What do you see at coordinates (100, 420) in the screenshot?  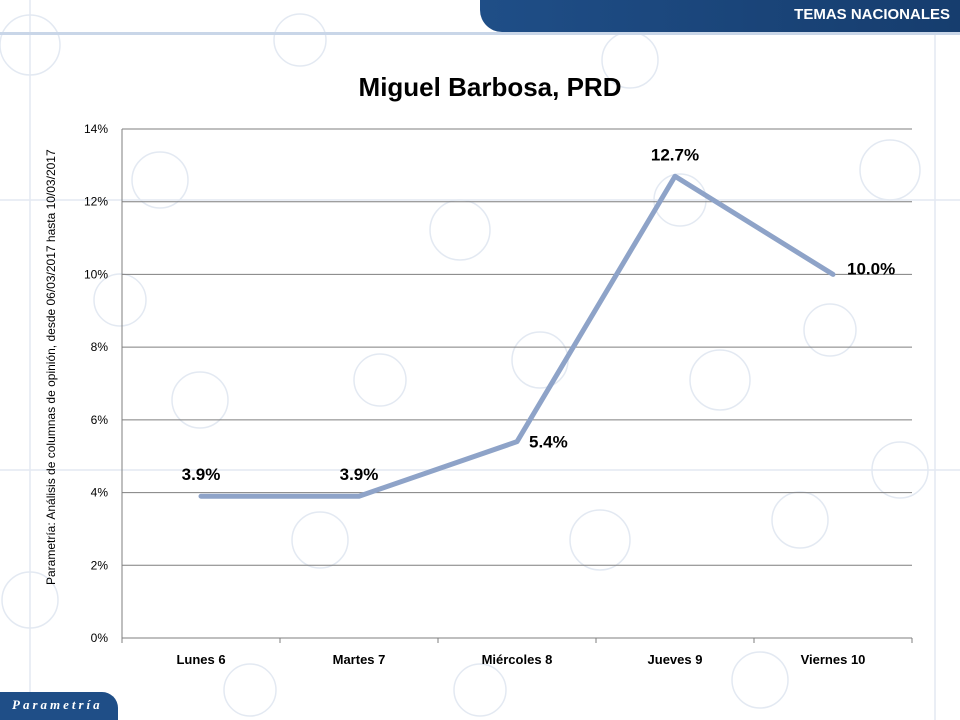 I see `y-tick-label: 6%` at bounding box center [100, 420].